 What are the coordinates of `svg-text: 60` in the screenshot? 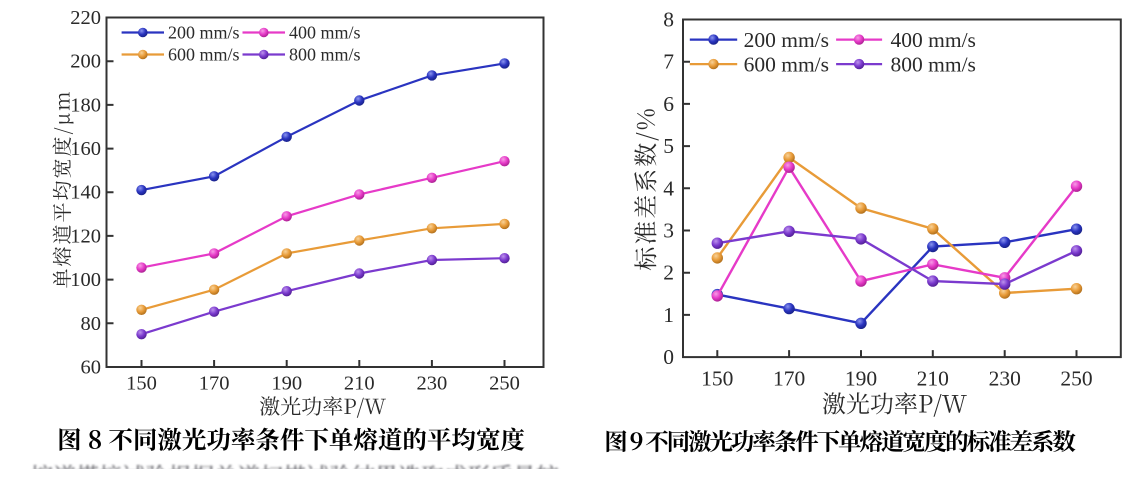 It's located at (91, 368).